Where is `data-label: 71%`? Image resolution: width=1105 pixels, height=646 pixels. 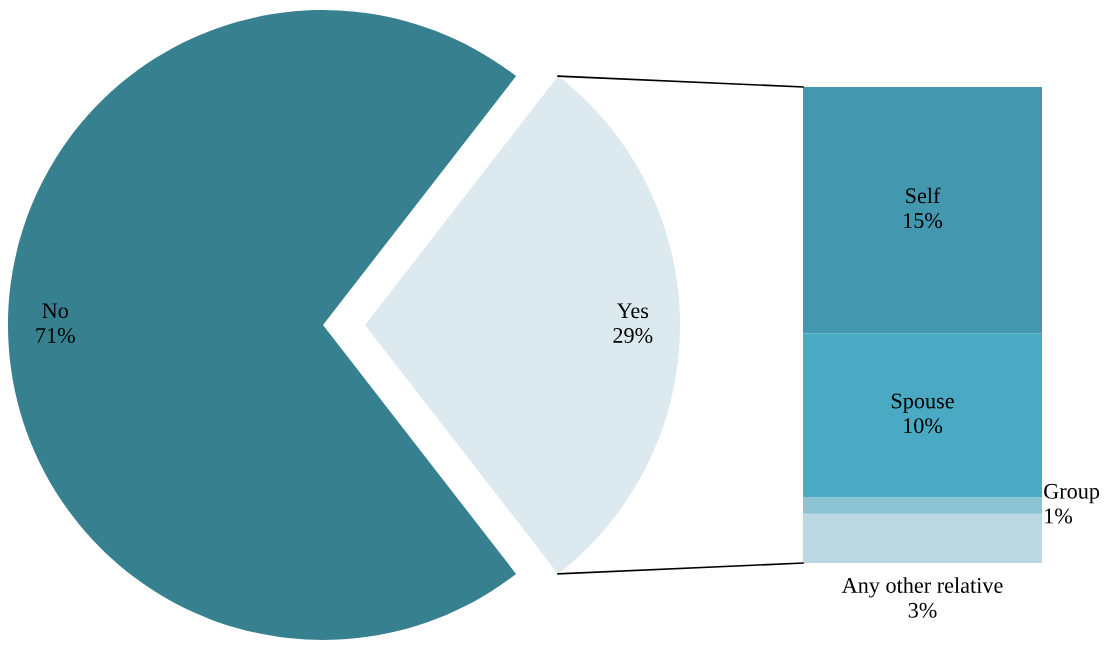 data-label: 71% is located at coordinates (55, 335).